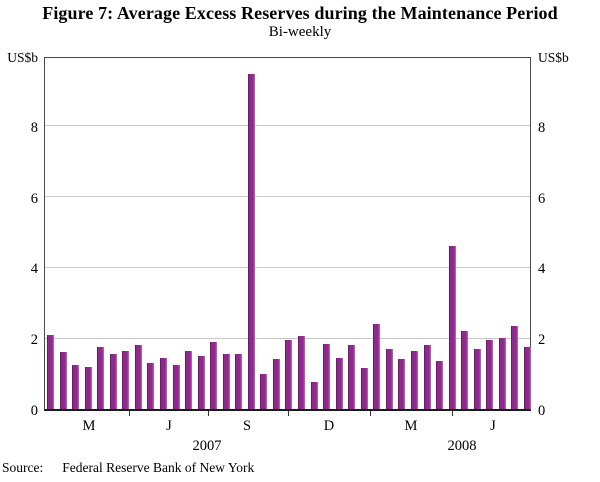 Image resolution: width=600 pixels, height=482 pixels. I want to click on y-axis-unit-label-right: US$b, so click(553, 57).